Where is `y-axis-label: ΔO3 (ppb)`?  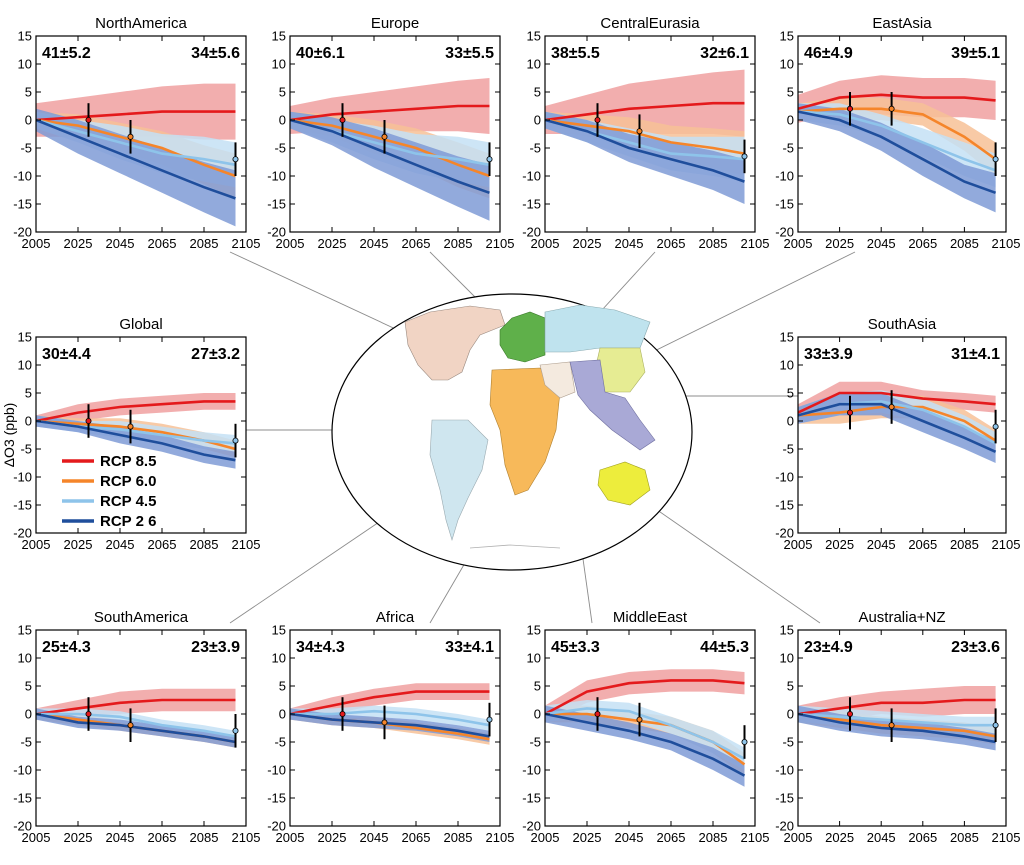
y-axis-label: ΔO3 (ppb) is located at coordinates (9, 435).